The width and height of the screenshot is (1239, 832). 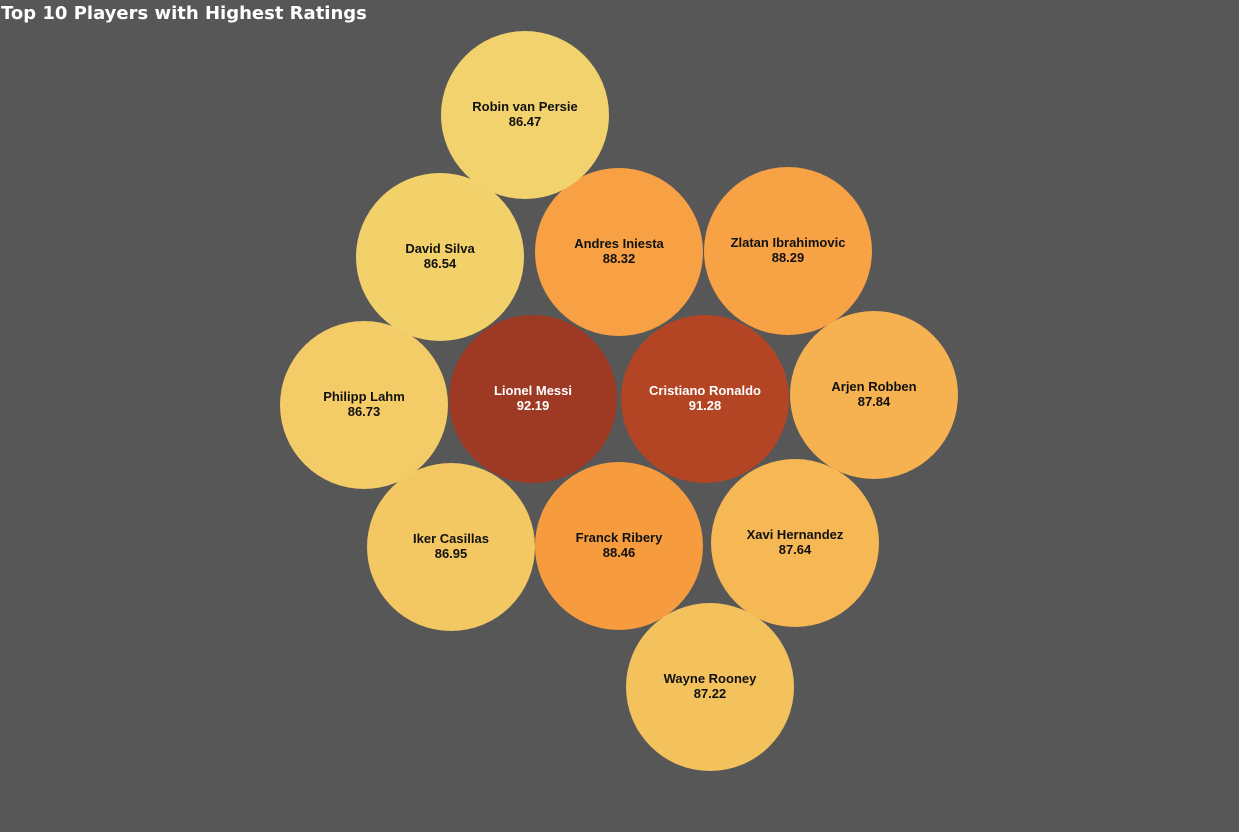 I want to click on bubble-value-label: 86.54, so click(x=440, y=263).